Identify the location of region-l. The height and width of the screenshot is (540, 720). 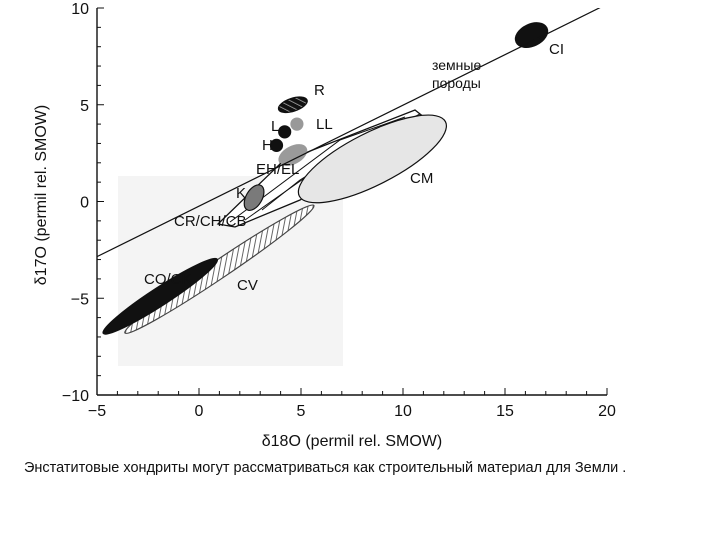
(285, 132).